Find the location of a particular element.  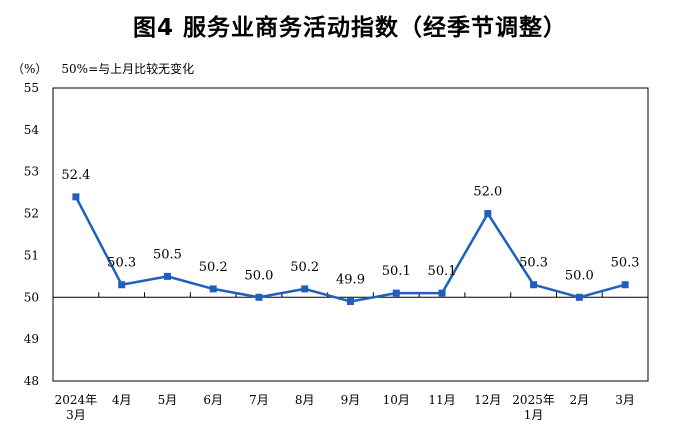

x-tick-label: 10月 is located at coordinates (396, 400).